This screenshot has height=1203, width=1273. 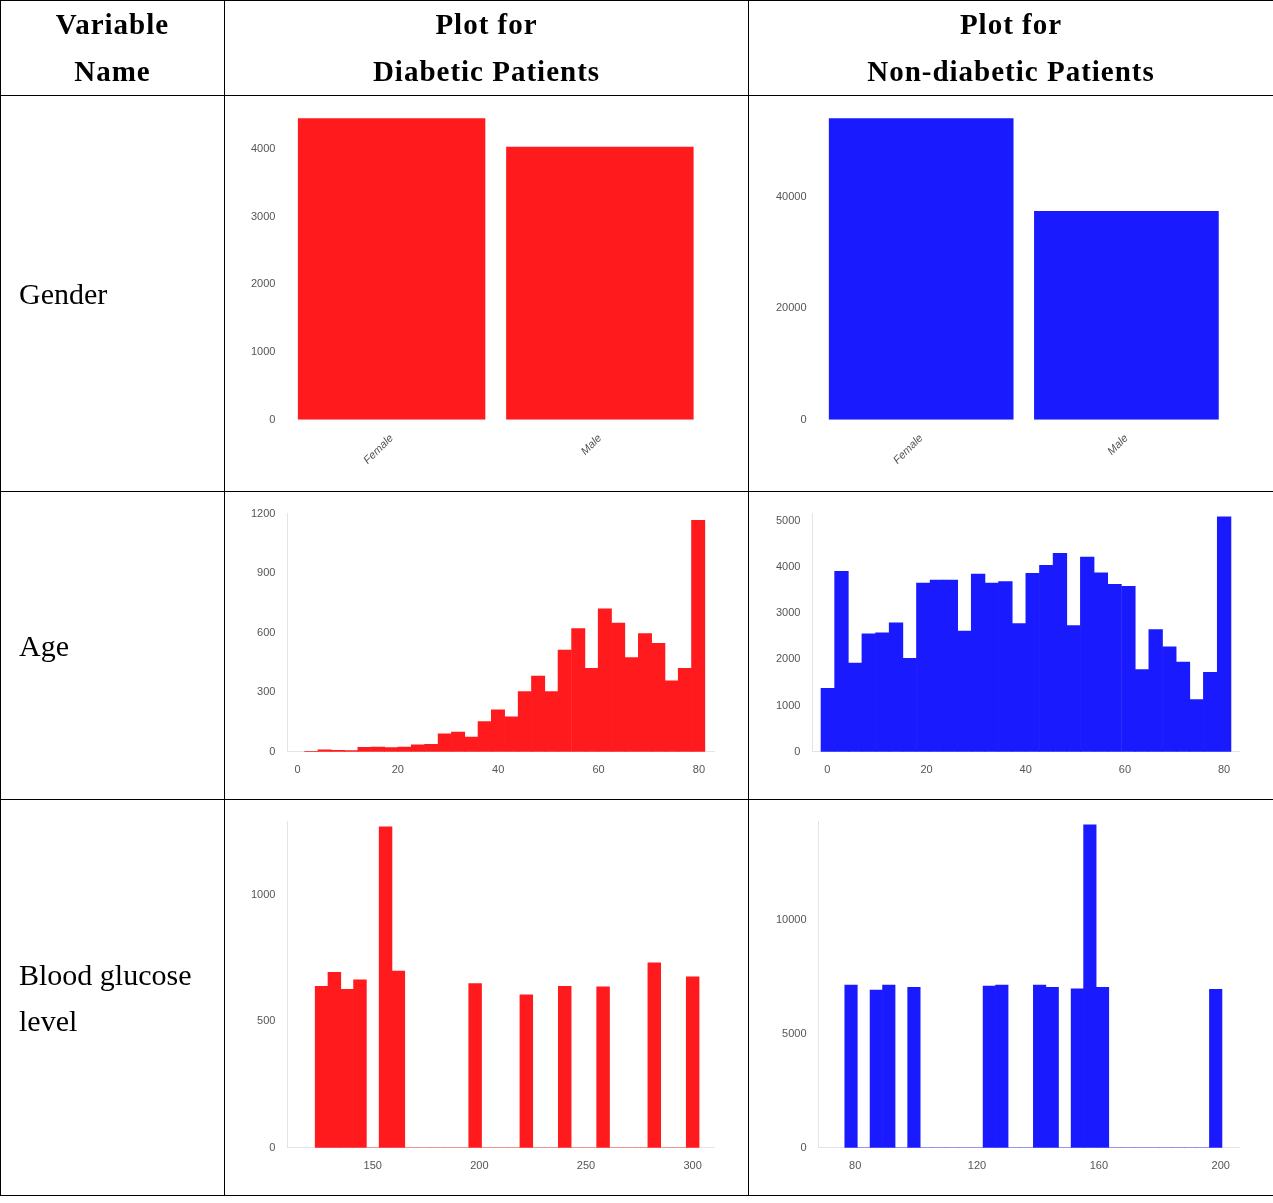 I want to click on x-tick-label: 160, so click(x=1098, y=1164).